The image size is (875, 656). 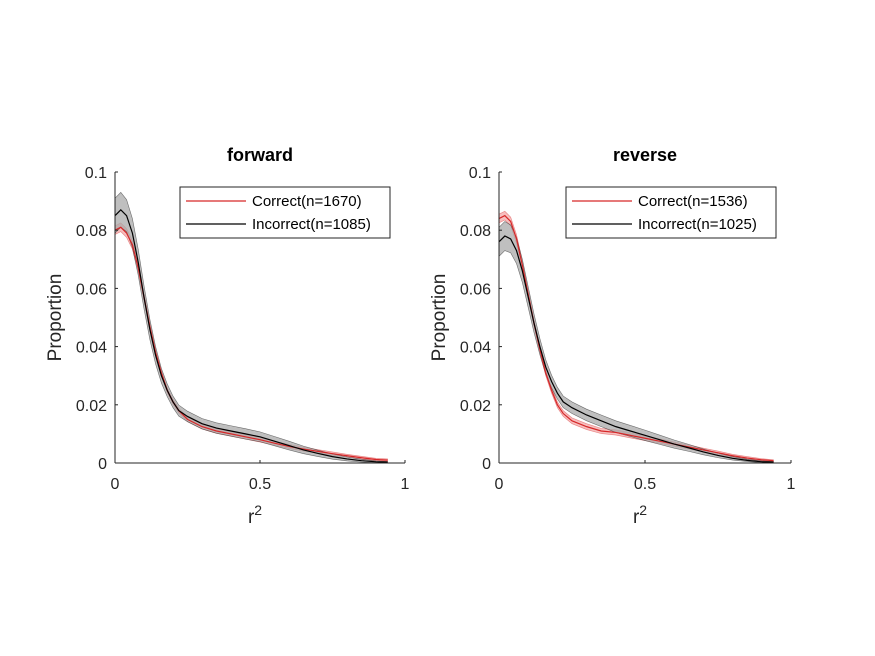 I want to click on legend-label-incorrect: Incorrect(n=1085), so click(x=311, y=224).